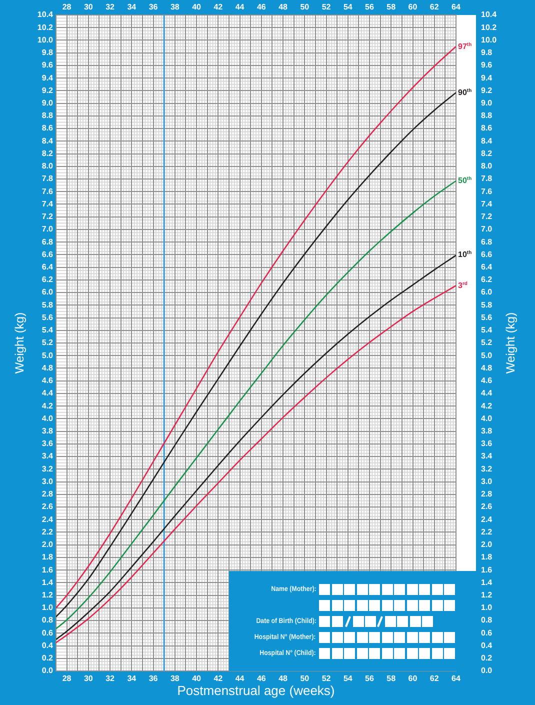 The width and height of the screenshot is (535, 705). I want to click on series-label: 3$^{rd}$, so click(463, 285).